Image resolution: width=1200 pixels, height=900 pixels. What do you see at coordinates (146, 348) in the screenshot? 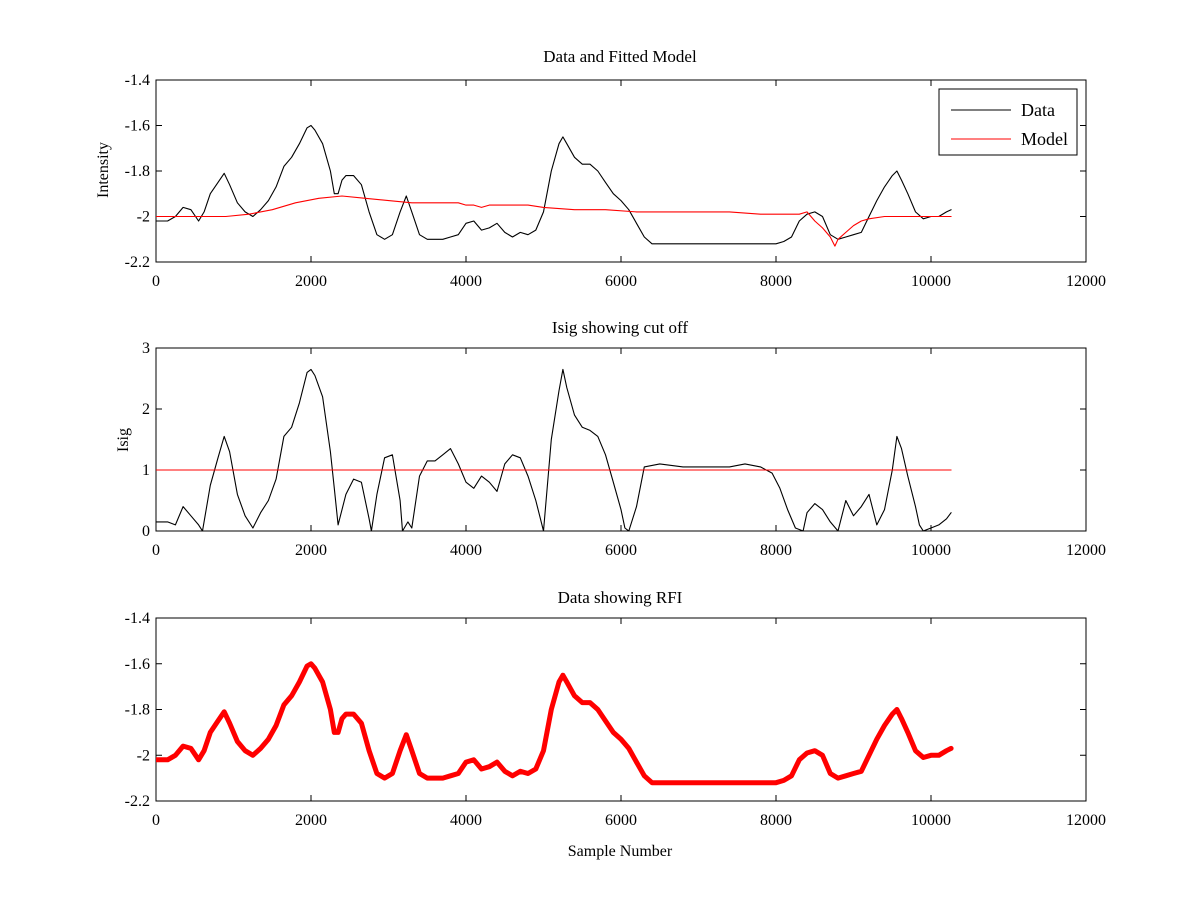
I see `y-tick-label: 3` at bounding box center [146, 348].